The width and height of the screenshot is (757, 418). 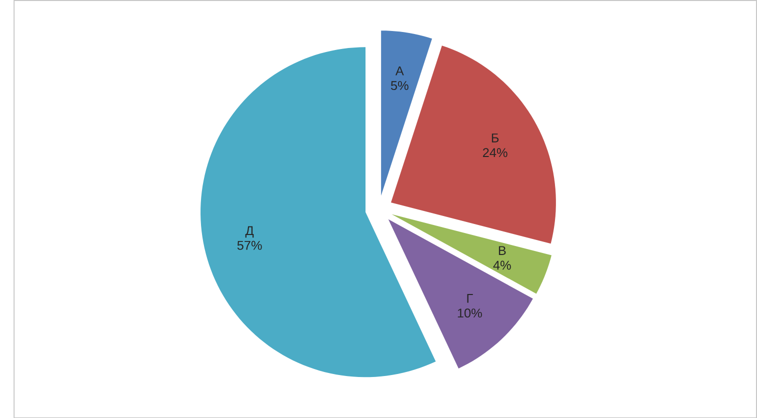 What do you see at coordinates (399, 85) in the screenshot?
I see `data-label: 5%` at bounding box center [399, 85].